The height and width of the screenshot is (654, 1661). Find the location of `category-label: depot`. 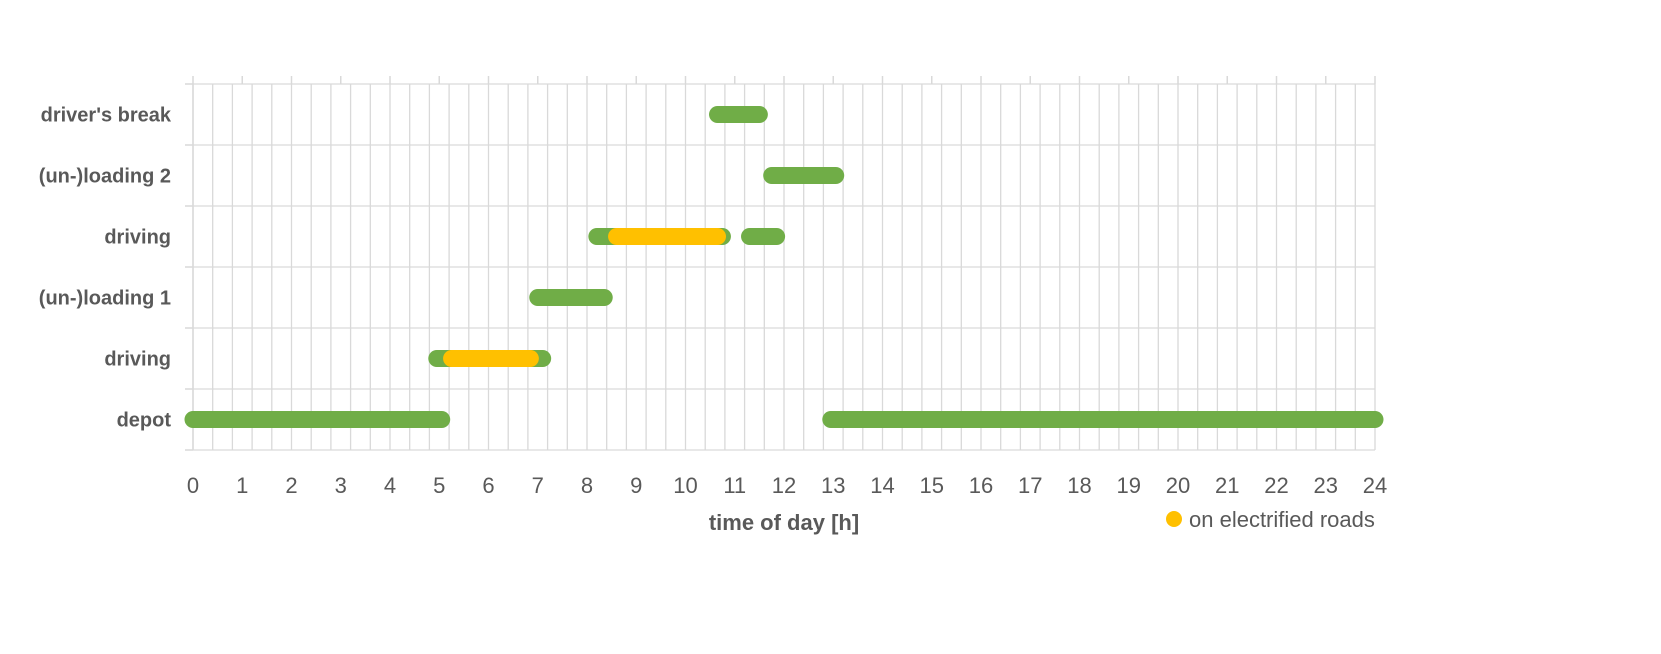

category-label: depot is located at coordinates (144, 421).